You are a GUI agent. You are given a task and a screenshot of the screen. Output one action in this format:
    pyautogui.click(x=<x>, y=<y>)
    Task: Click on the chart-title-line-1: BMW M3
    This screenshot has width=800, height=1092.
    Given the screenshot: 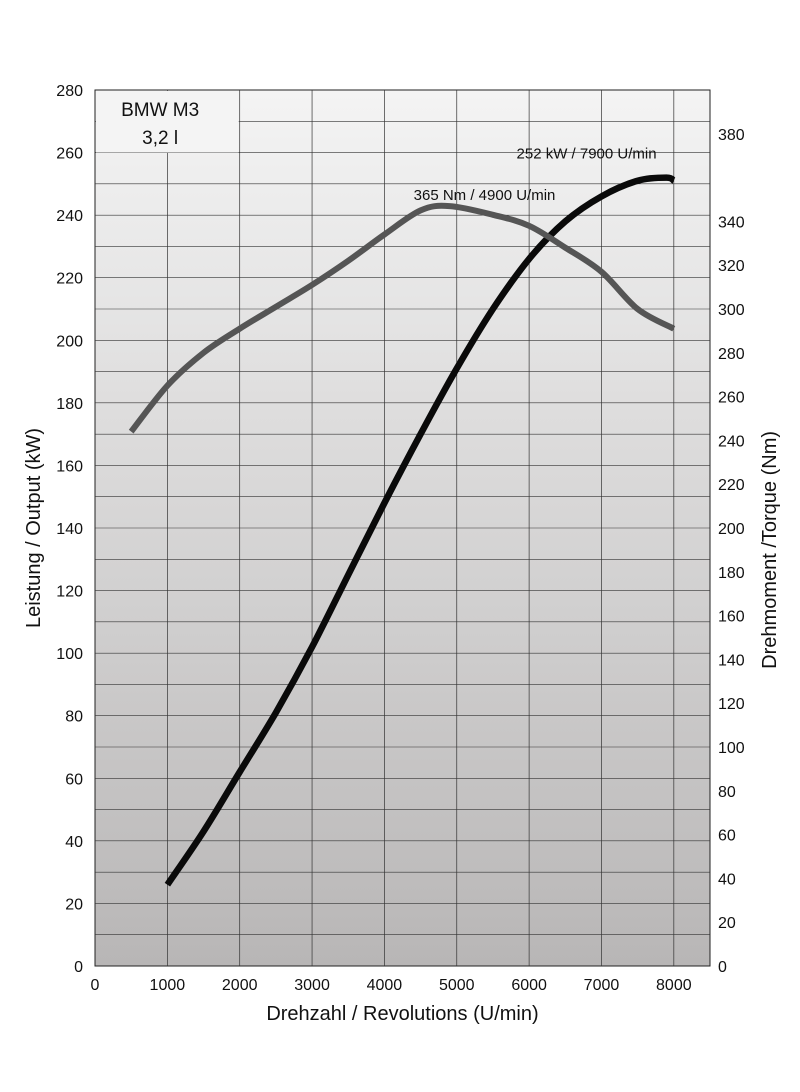 What is the action you would take?
    pyautogui.click(x=160, y=110)
    